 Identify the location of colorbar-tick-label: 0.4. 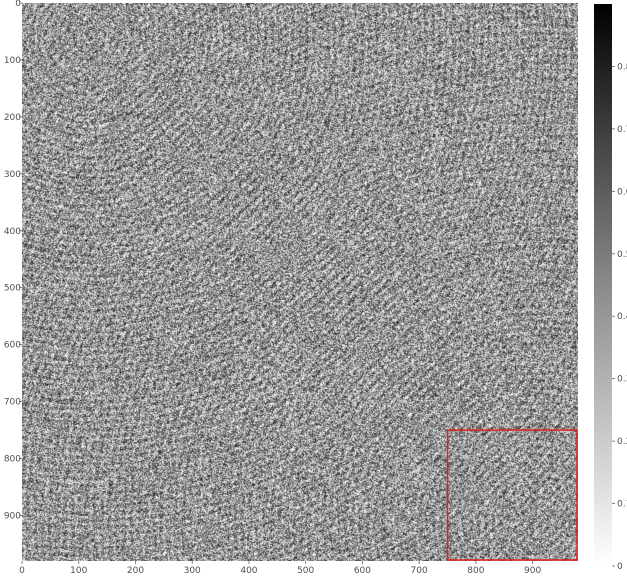
(622, 317).